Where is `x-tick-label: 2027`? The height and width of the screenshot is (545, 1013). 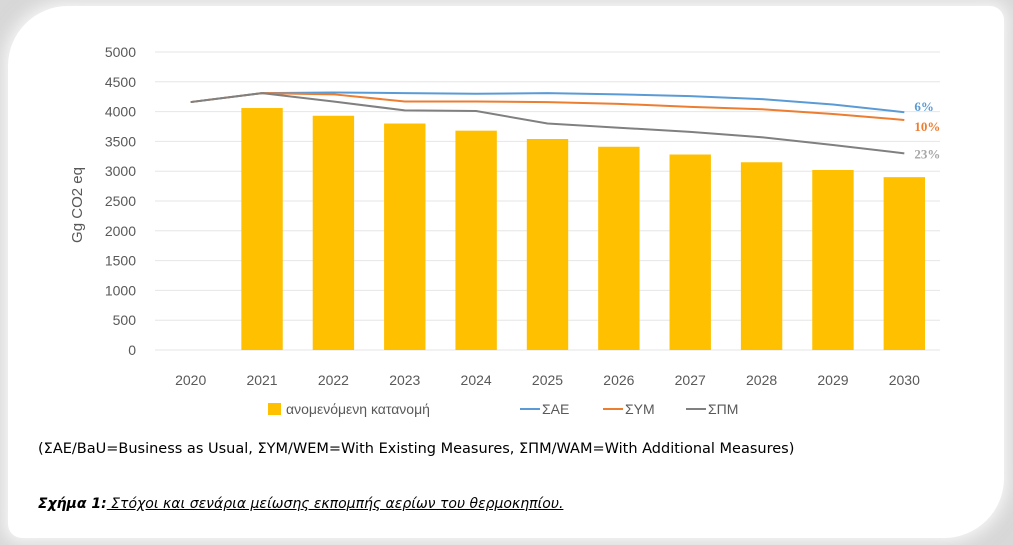
x-tick-label: 2027 is located at coordinates (690, 380).